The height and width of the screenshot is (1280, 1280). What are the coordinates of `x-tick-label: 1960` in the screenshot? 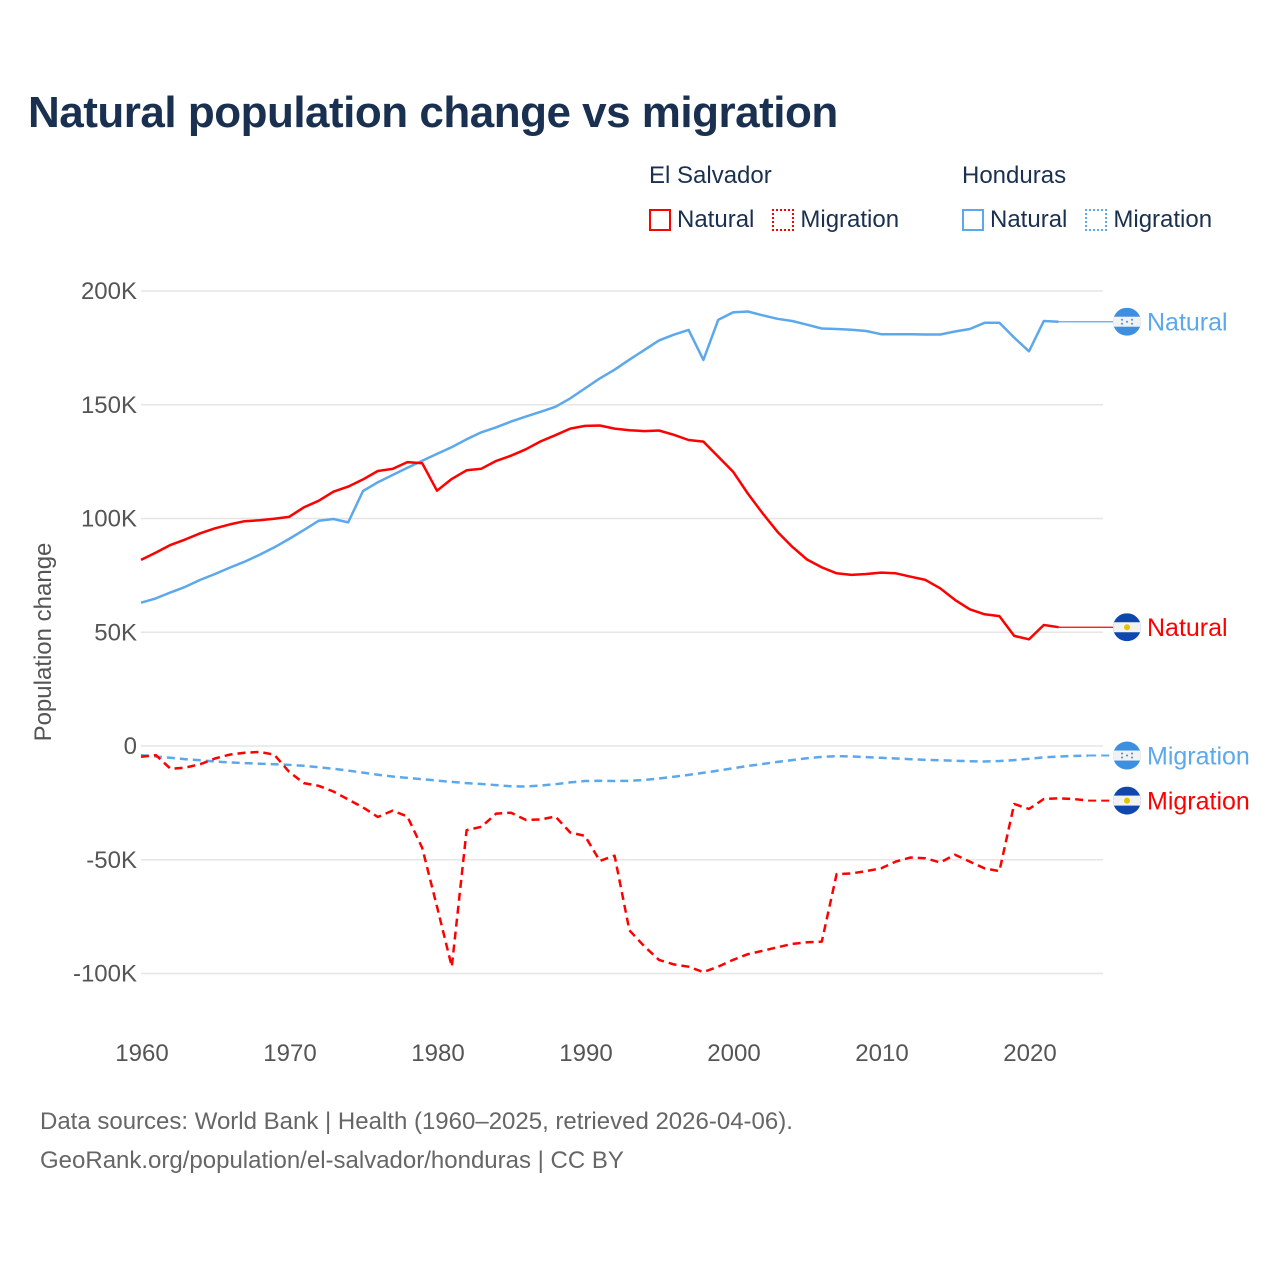 It's located at (141, 1053).